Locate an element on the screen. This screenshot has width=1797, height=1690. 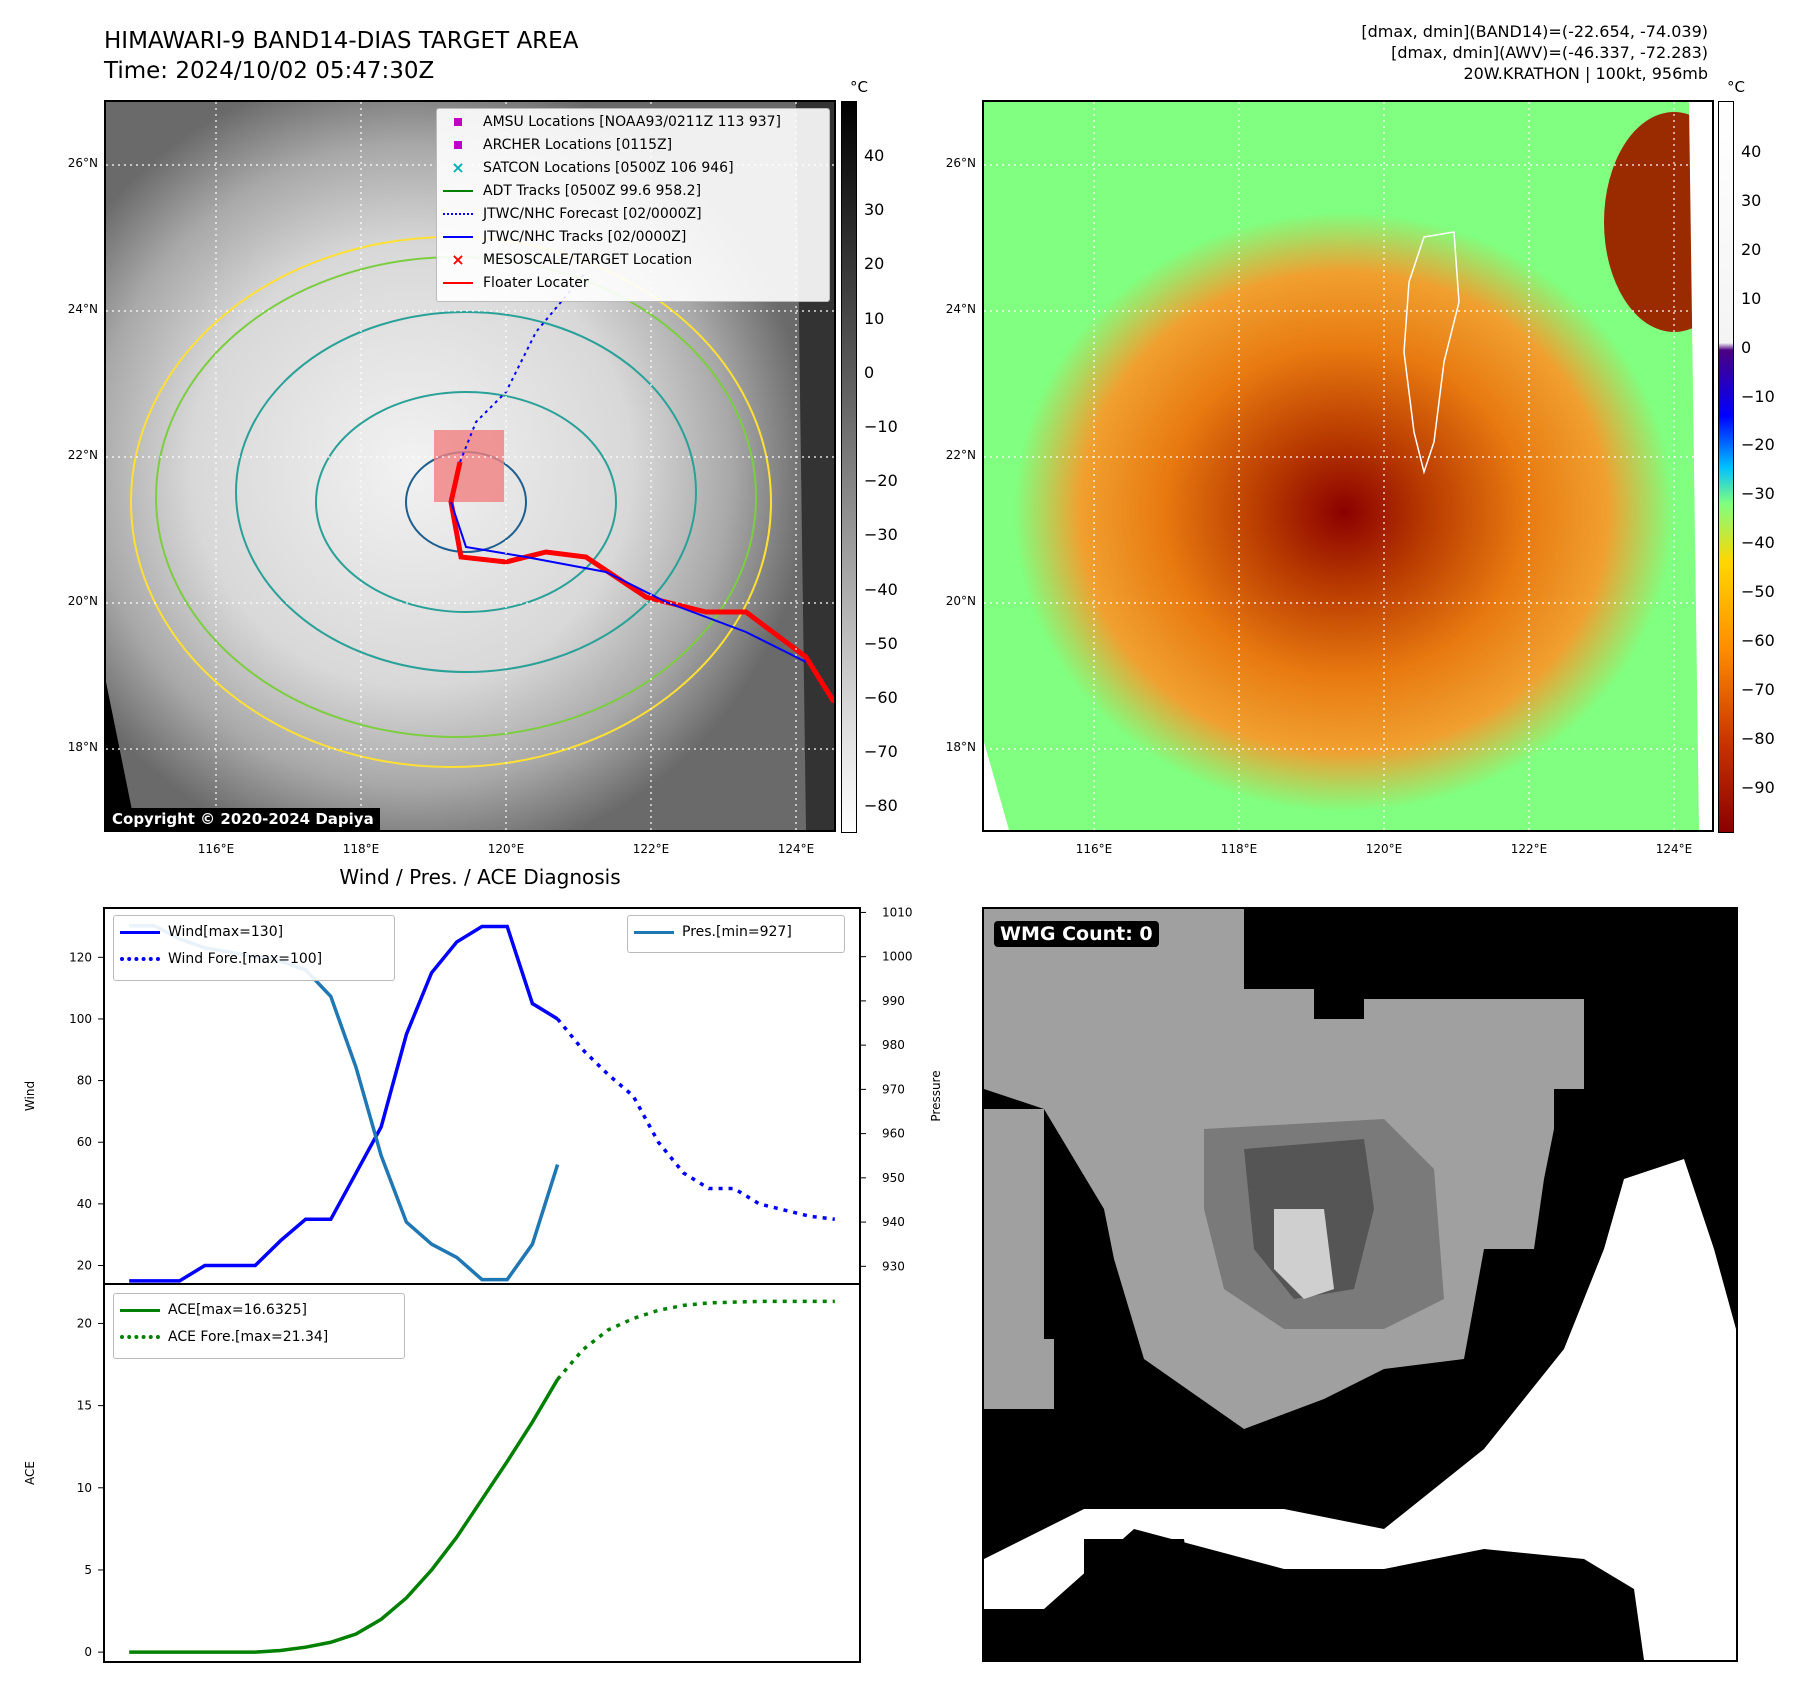
awv-lat-label: 20°N is located at coordinates (960, 601).